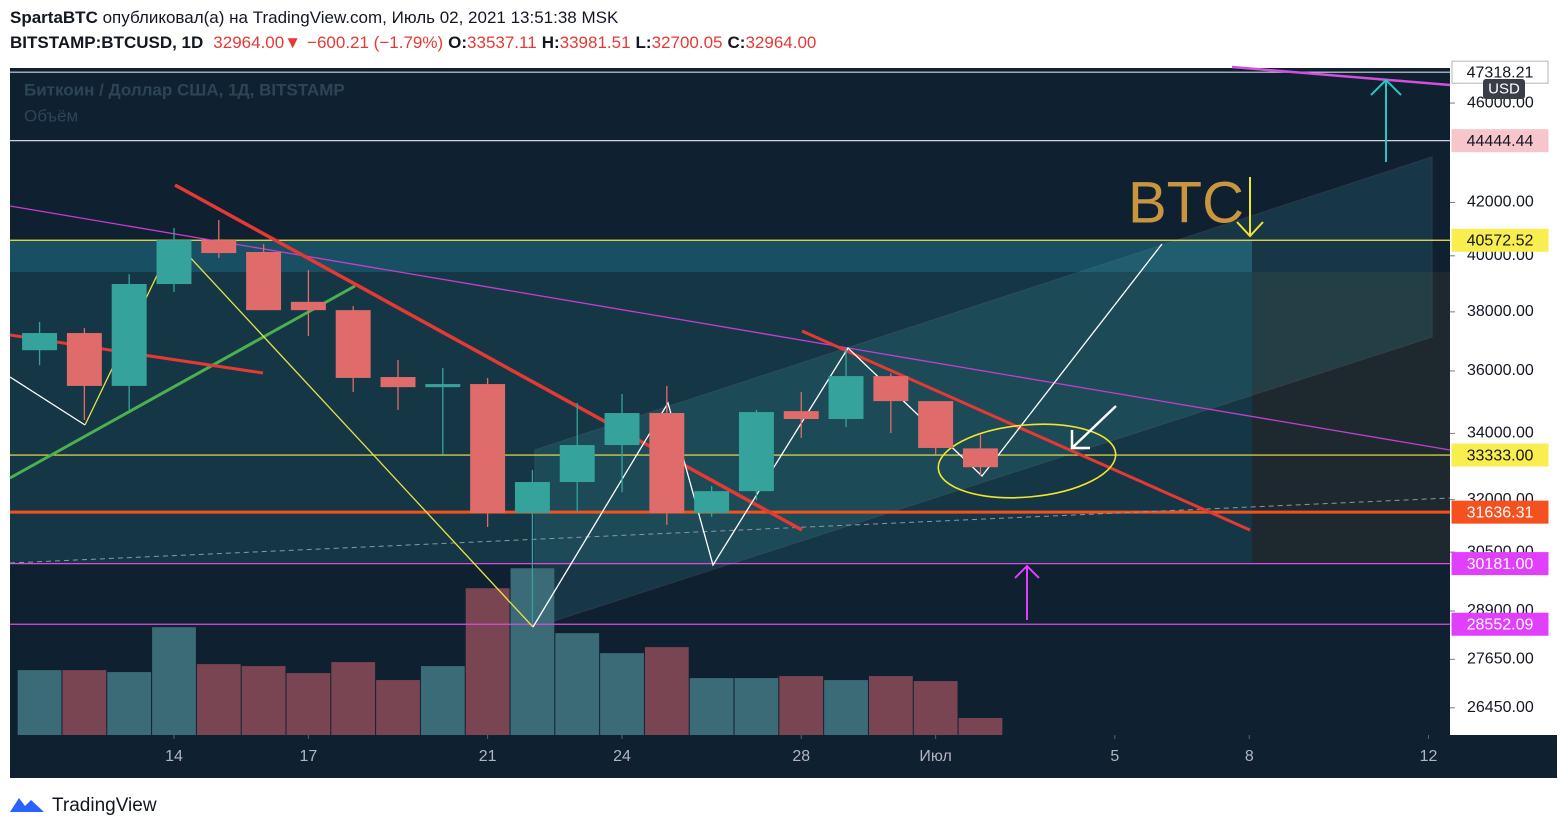 The height and width of the screenshot is (838, 1567). What do you see at coordinates (1500, 659) in the screenshot?
I see `y-tick-label: 27650.00` at bounding box center [1500, 659].